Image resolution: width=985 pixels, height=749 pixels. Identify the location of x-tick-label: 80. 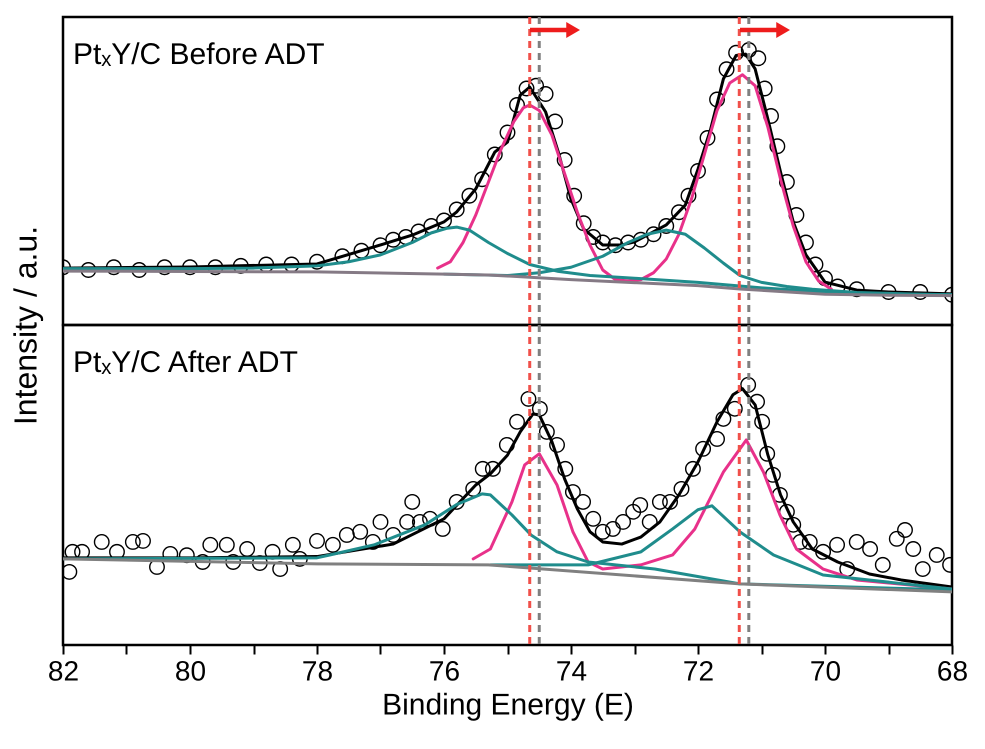
(190, 671).